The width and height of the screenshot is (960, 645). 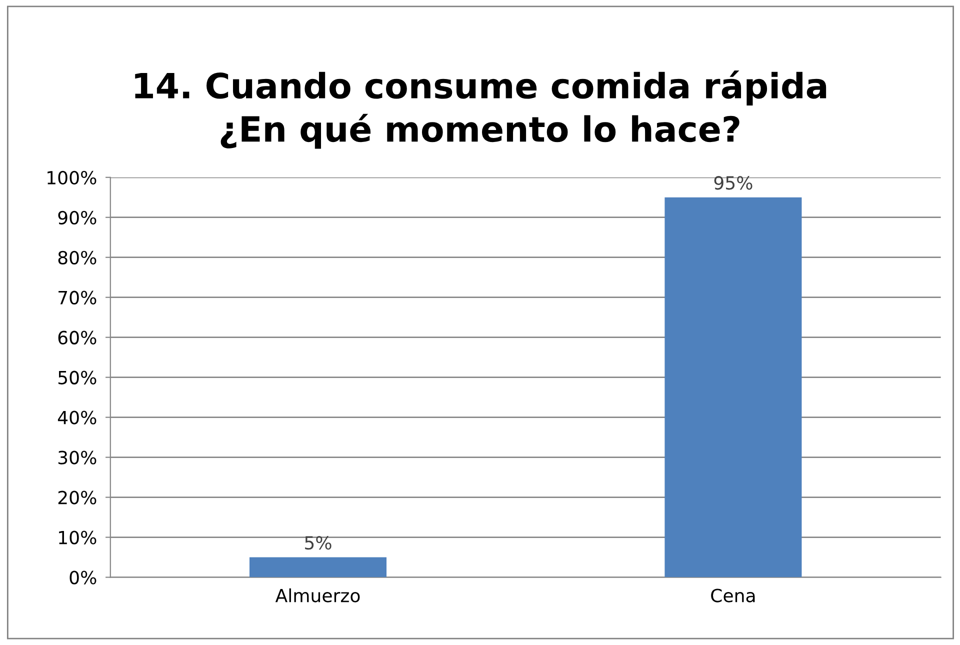 I want to click on y-tick-label: 60%, so click(x=77, y=337).